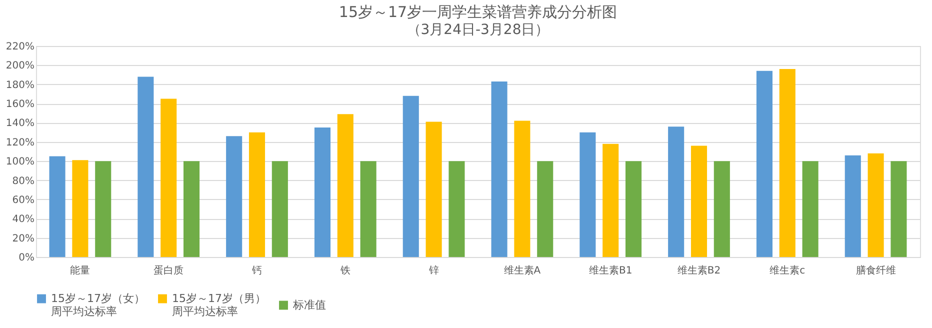 The height and width of the screenshot is (328, 932). I want to click on x-tick-label: 维生素B2, so click(699, 270).